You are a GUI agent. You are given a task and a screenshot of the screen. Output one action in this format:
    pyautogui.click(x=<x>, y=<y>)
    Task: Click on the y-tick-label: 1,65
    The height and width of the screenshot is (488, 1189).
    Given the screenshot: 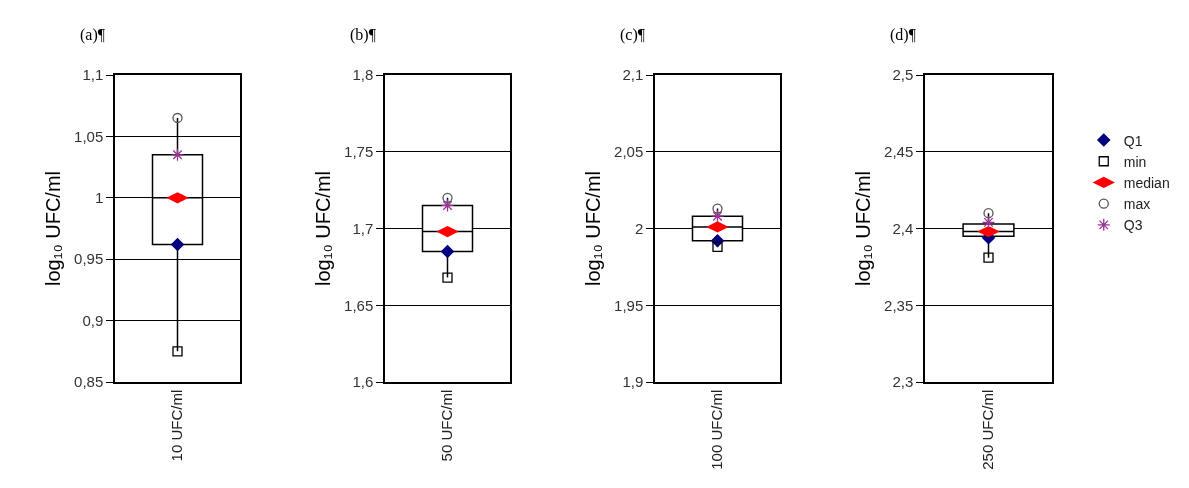 What is the action you would take?
    pyautogui.click(x=359, y=305)
    